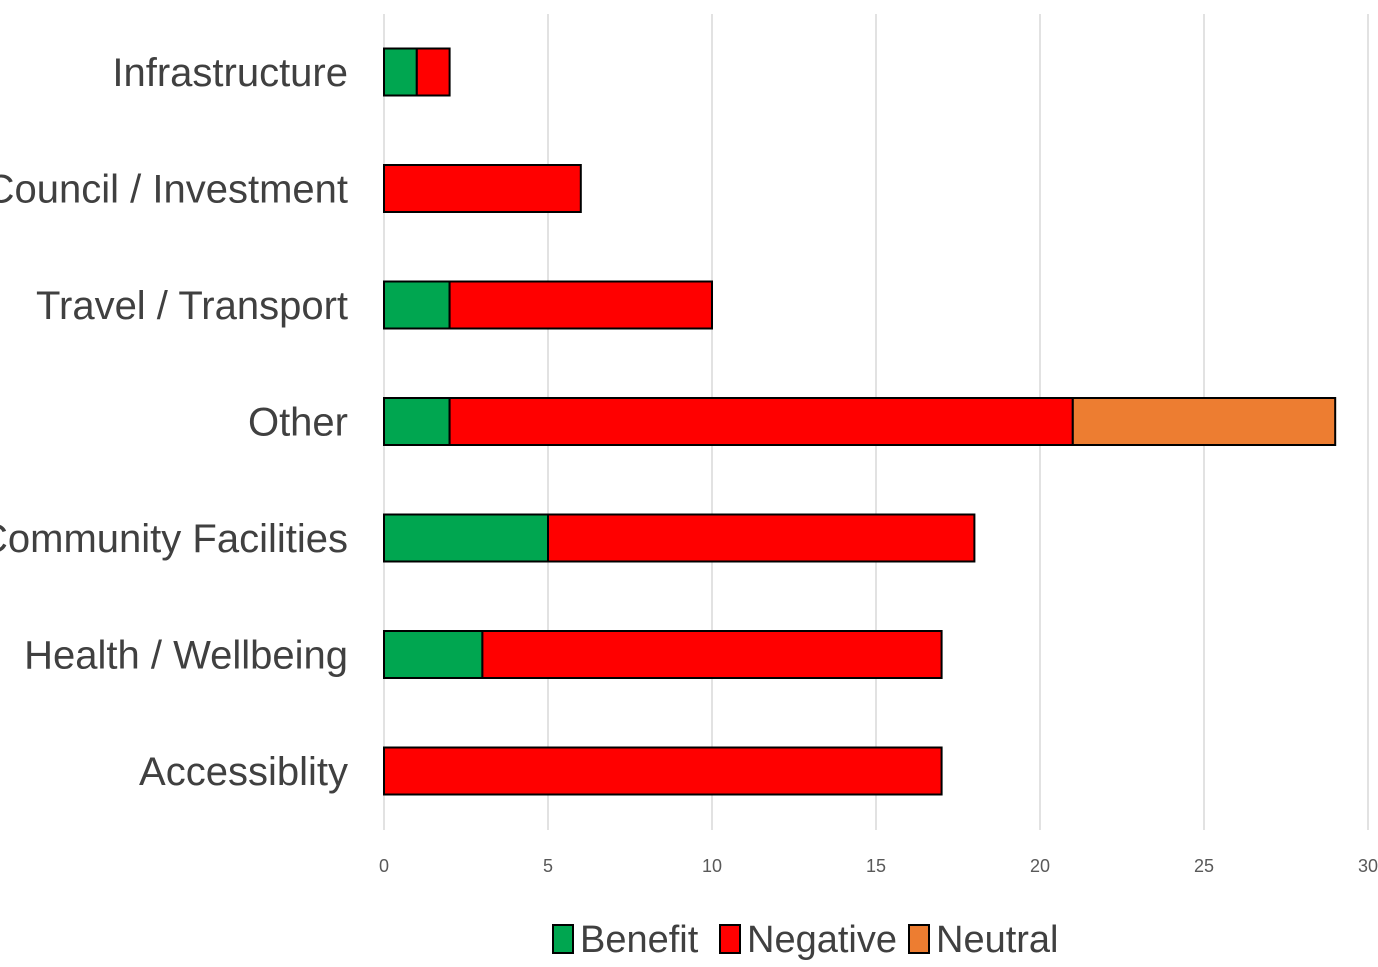 The image size is (1378, 967). Describe the element at coordinates (298, 423) in the screenshot. I see `category-label: Other` at that location.